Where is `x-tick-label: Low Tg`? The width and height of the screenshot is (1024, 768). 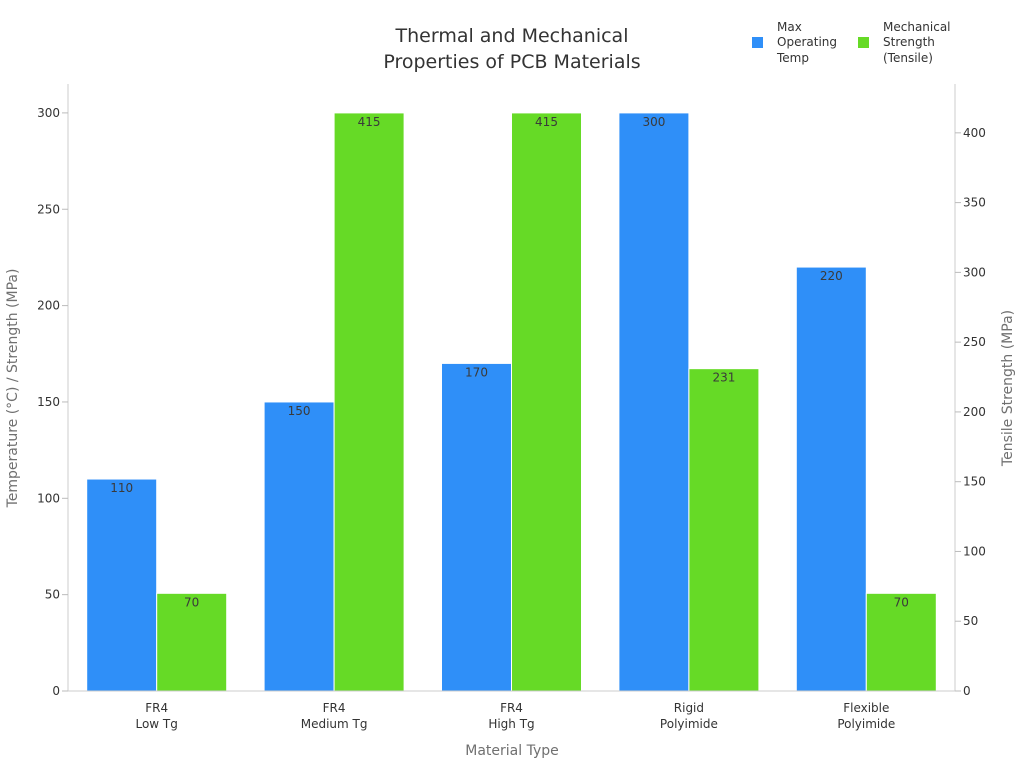
x-tick-label: Low Tg is located at coordinates (156, 724).